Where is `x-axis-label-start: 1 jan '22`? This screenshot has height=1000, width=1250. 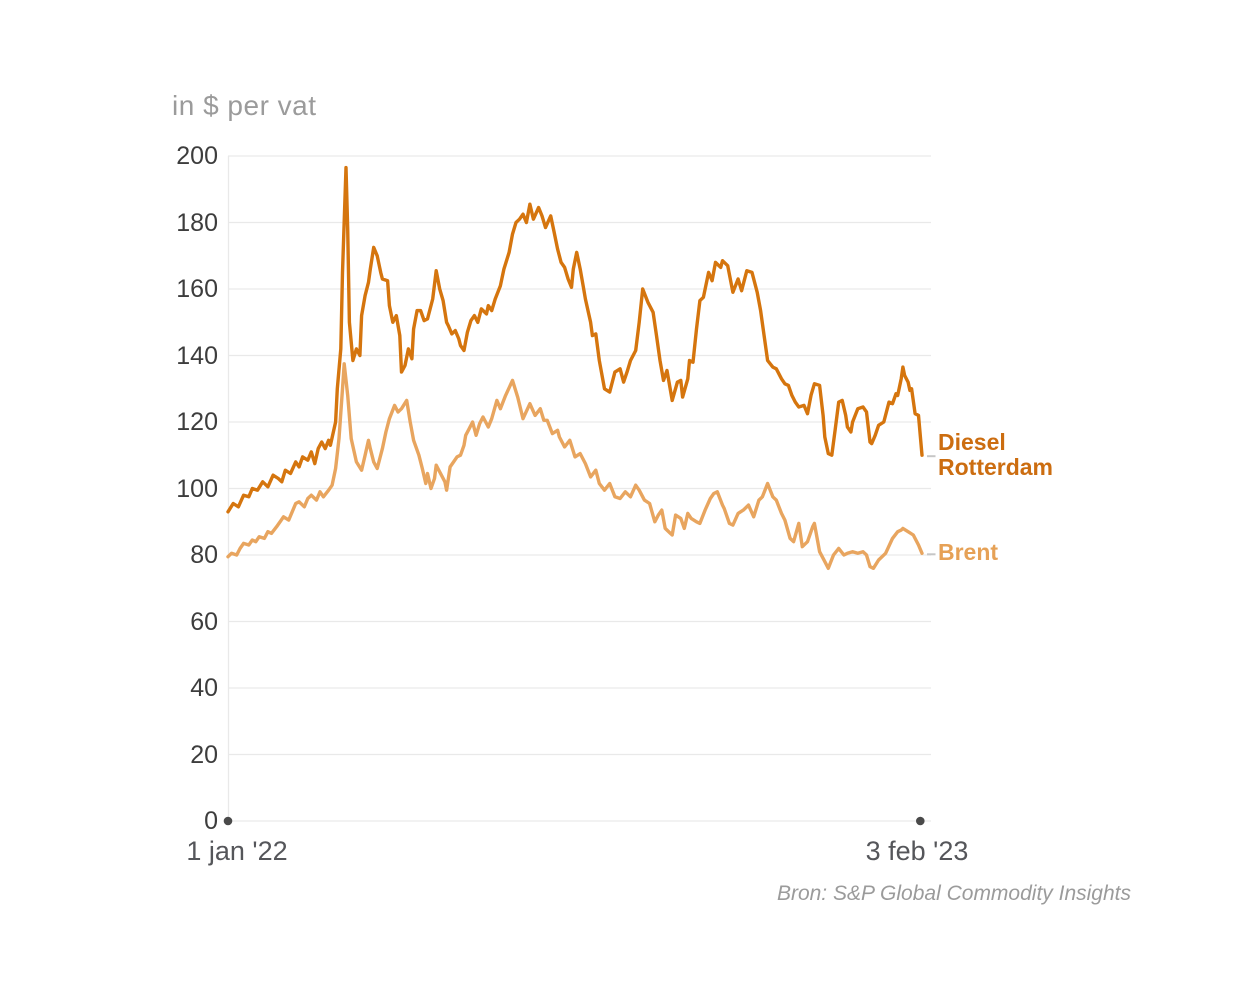 x-axis-label-start: 1 jan '22 is located at coordinates (237, 851).